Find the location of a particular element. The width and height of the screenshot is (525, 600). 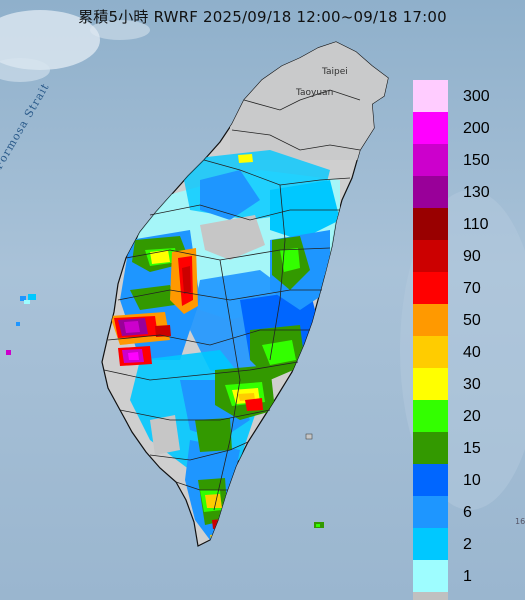

legend-label: 6 is located at coordinates (467, 512).